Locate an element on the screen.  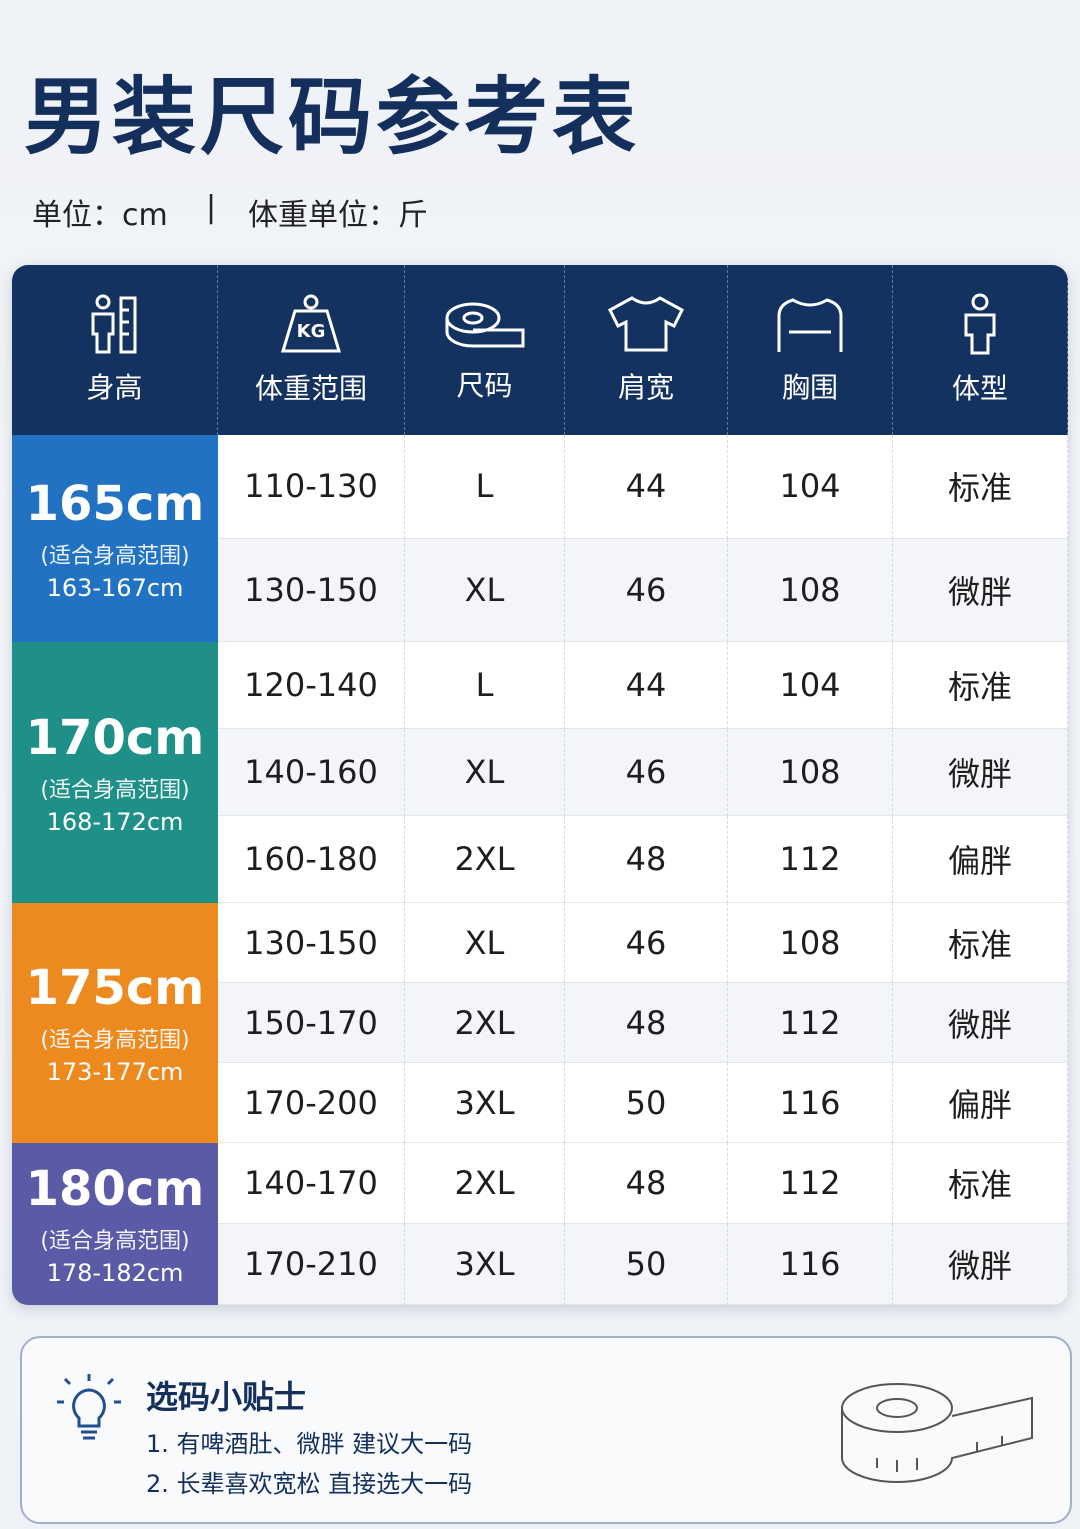
column-header: 肩宽 is located at coordinates (646, 350).